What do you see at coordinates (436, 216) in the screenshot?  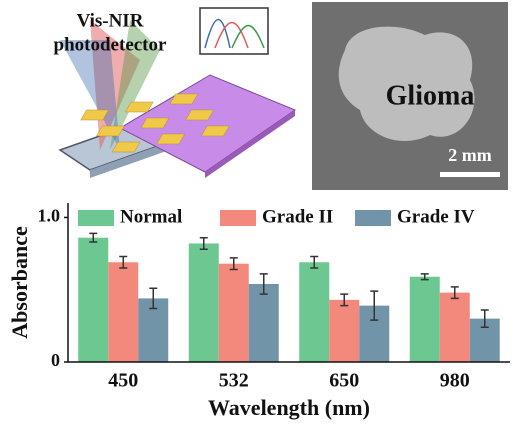 I see `legend-label: Grade IV` at bounding box center [436, 216].